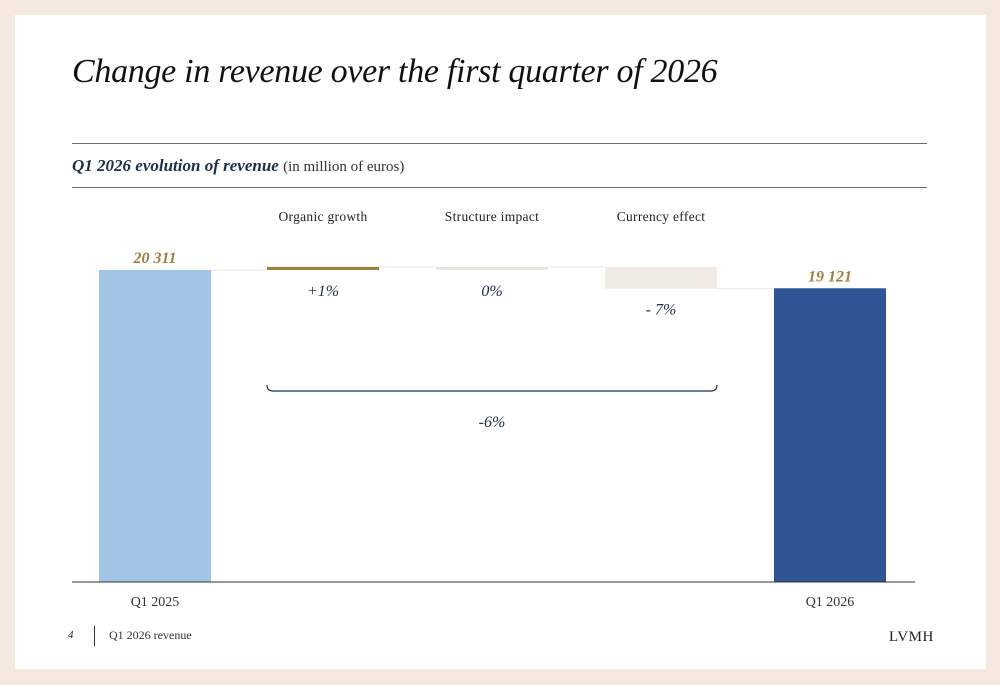 This screenshot has height=685, width=1000. I want to click on footer-separator, so click(94, 636).